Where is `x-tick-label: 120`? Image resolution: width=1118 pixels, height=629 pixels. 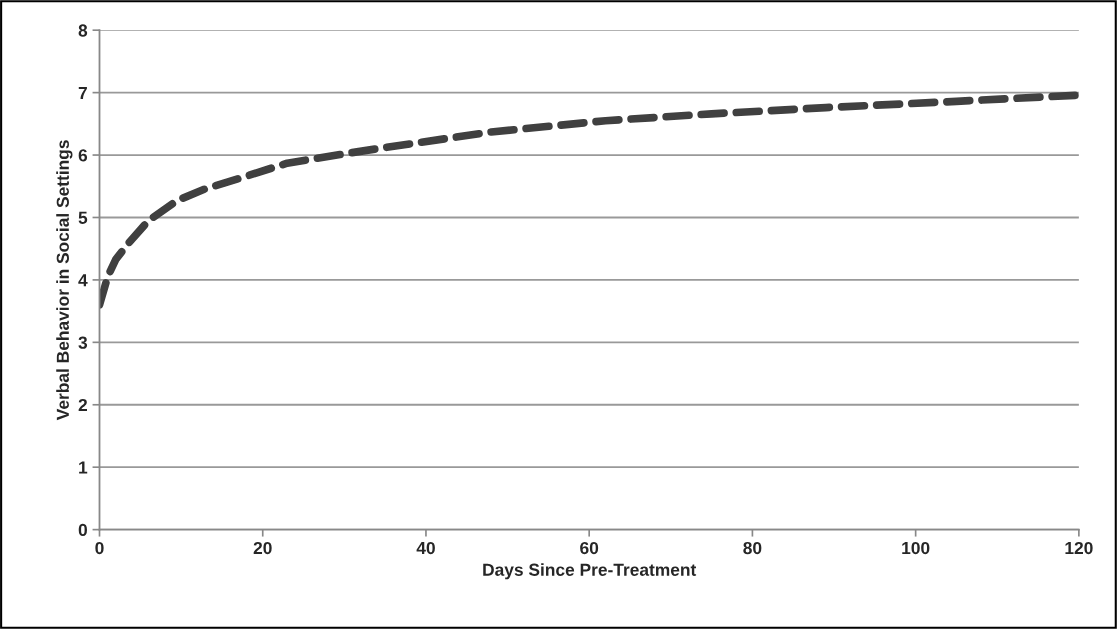 x-tick-label: 120 is located at coordinates (1079, 548).